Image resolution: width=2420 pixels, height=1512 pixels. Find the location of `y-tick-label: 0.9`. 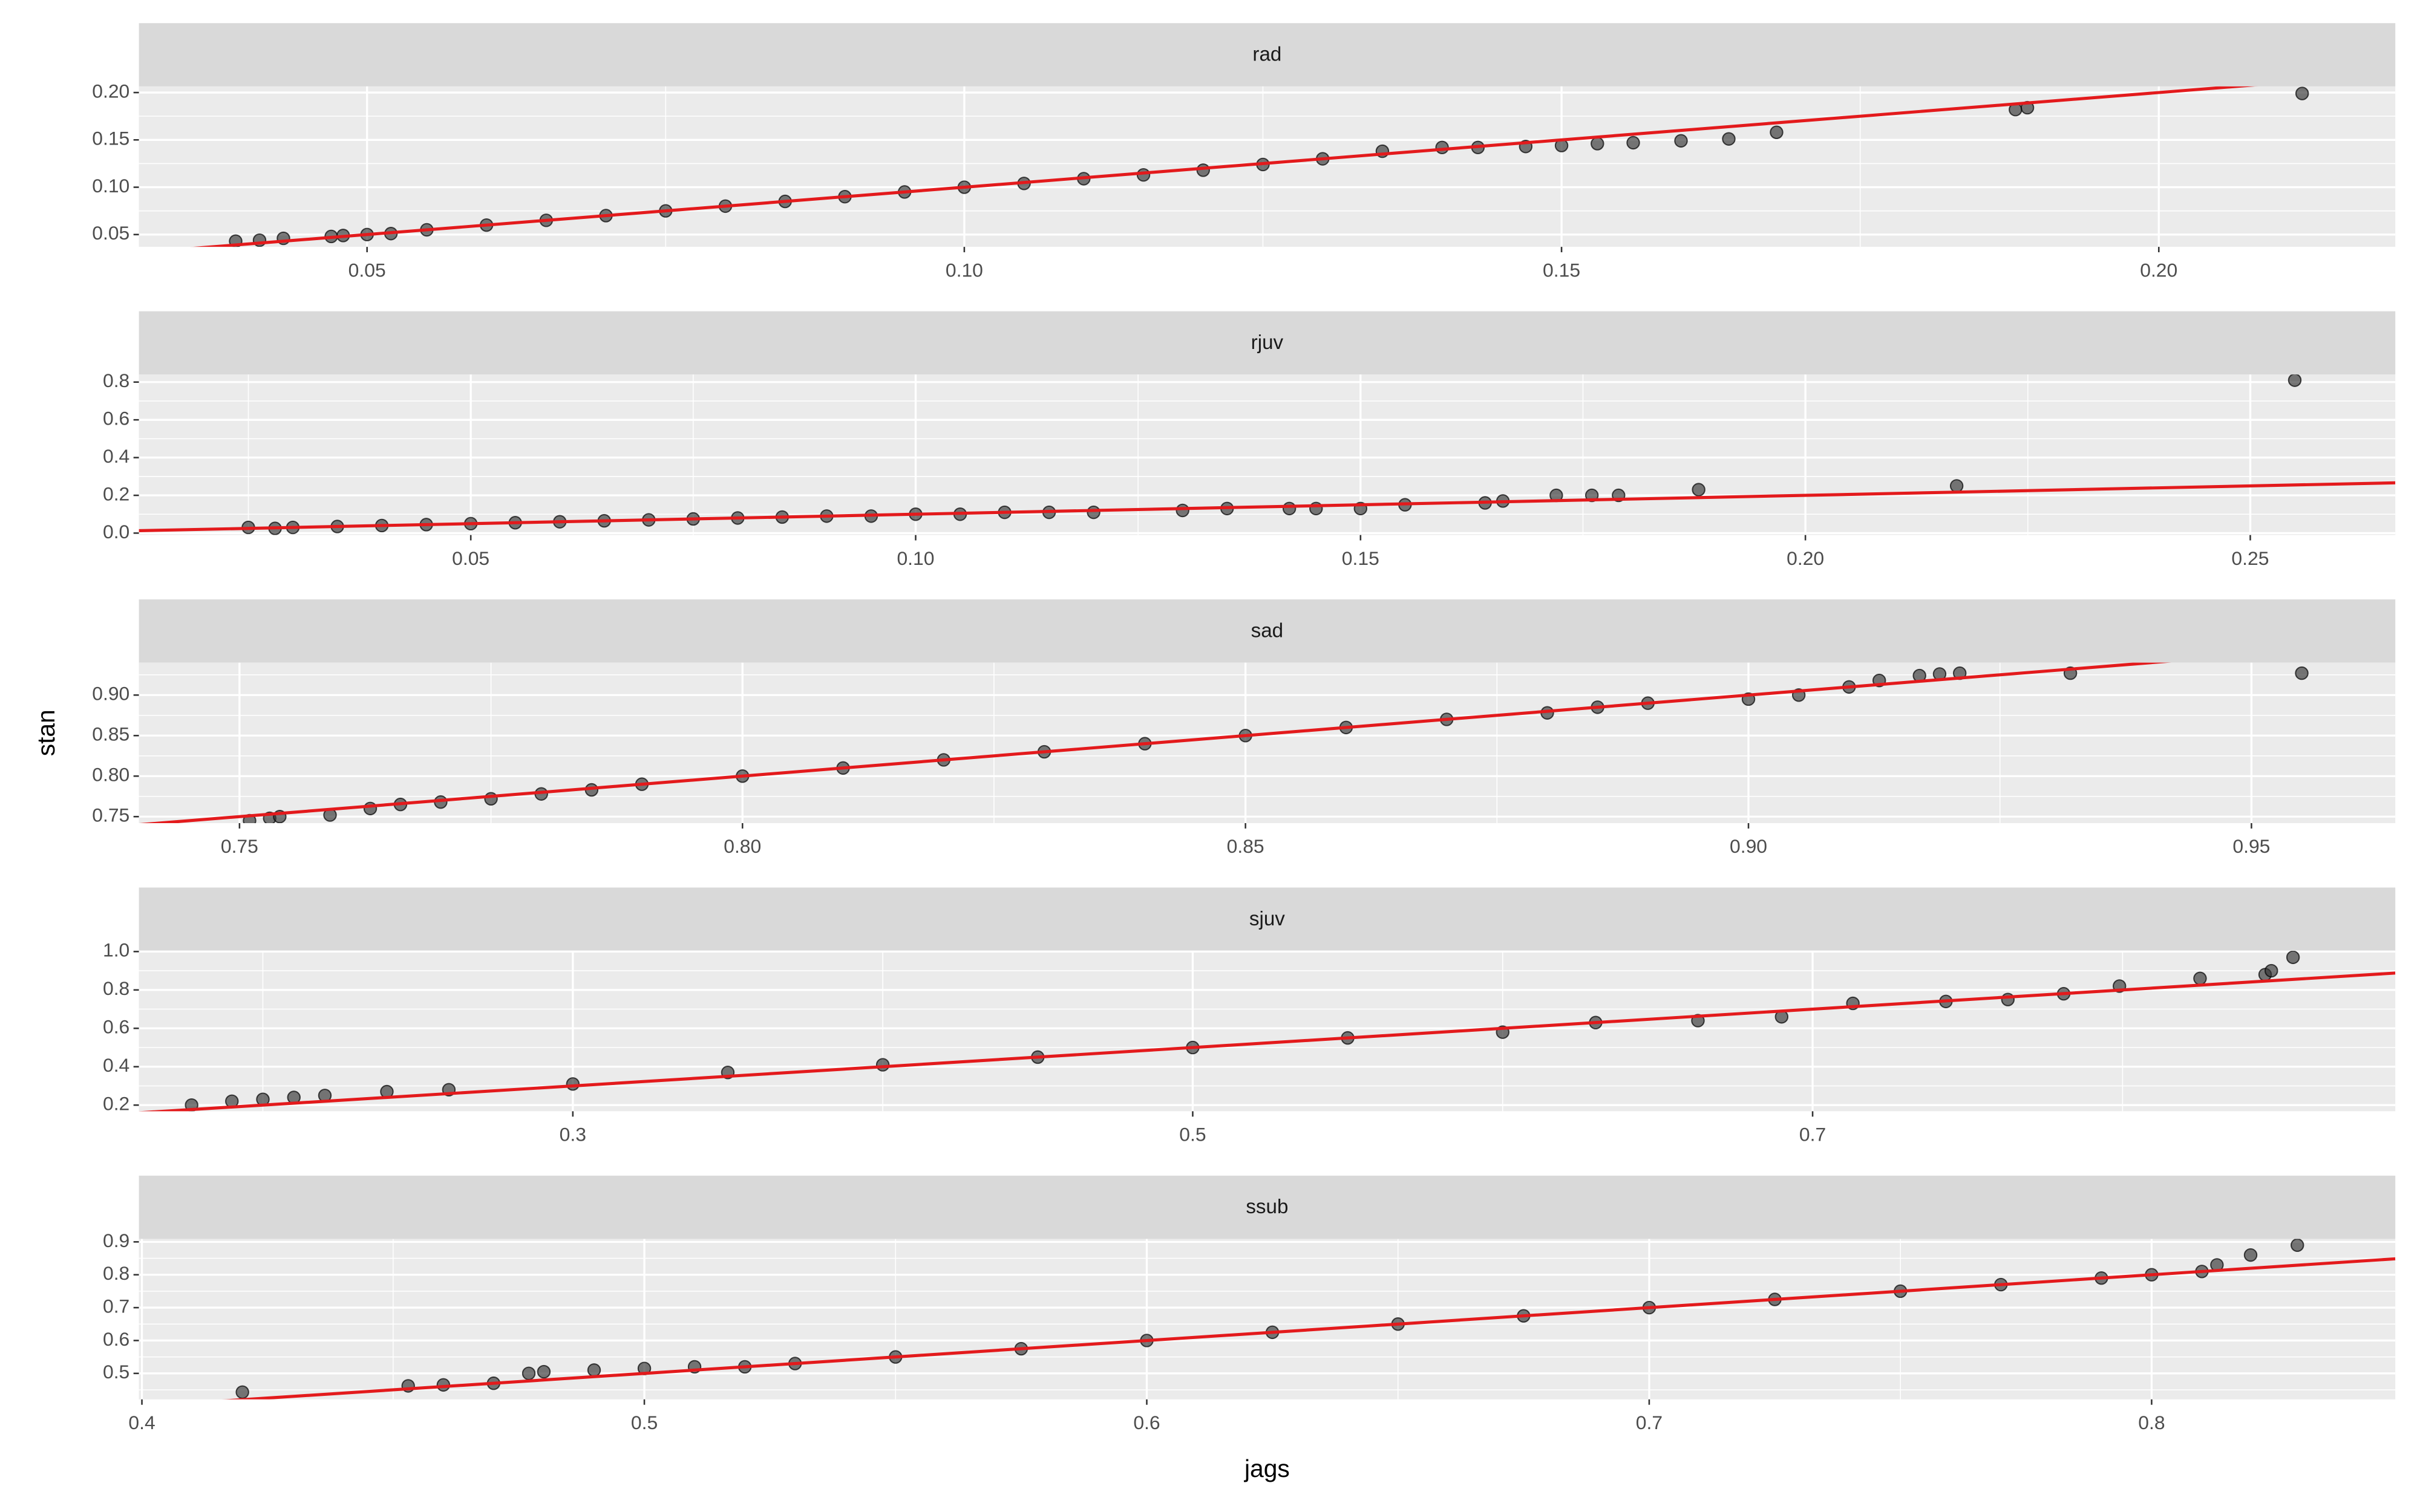

y-tick-label: 0.9 is located at coordinates (116, 1240).